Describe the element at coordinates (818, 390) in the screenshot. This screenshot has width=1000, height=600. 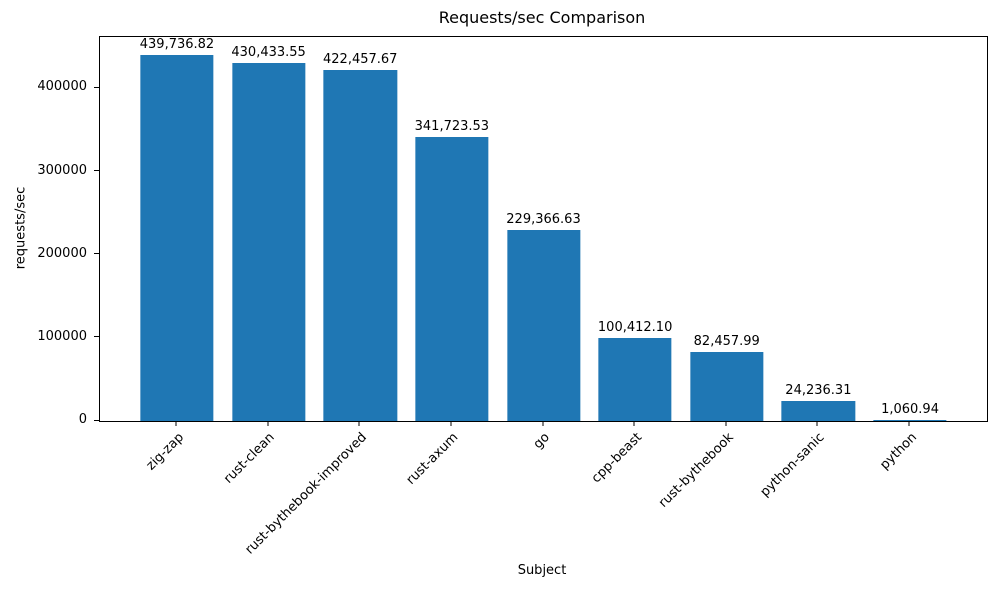
I see `bar-value-label: 24,236.31` at that location.